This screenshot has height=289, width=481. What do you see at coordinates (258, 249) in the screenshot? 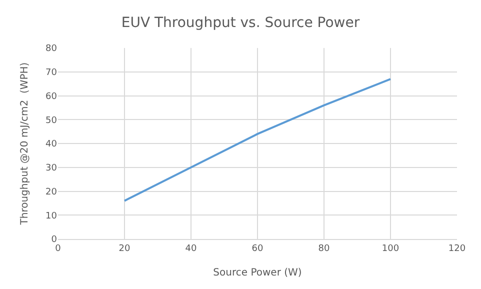
I see `x-tick-label: 60` at bounding box center [258, 249].